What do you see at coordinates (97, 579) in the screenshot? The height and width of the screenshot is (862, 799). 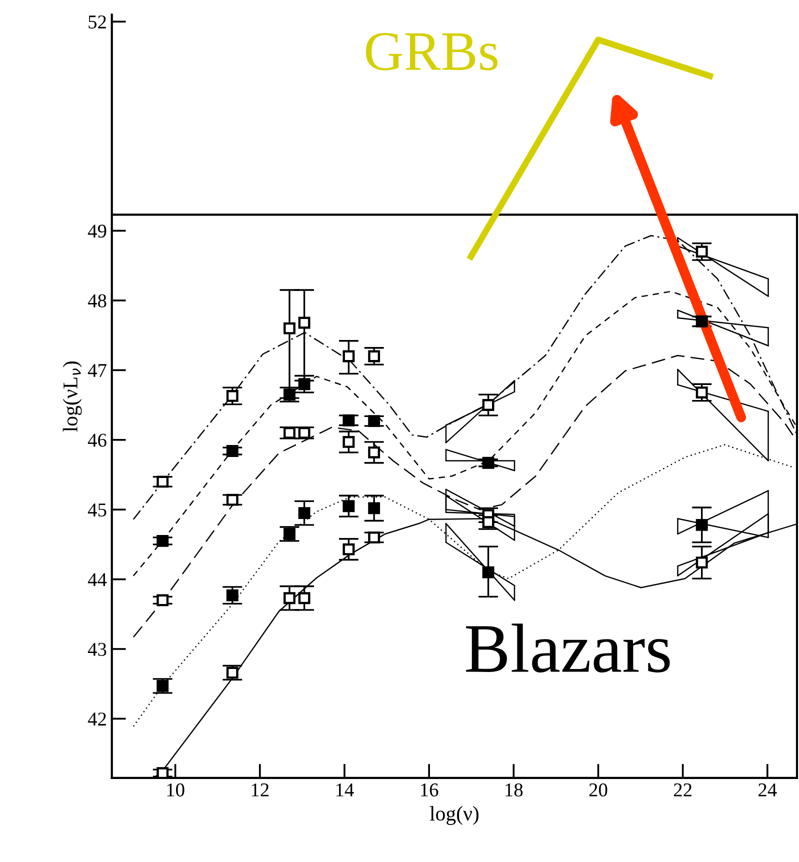 I see `y-tick-label: 44` at bounding box center [97, 579].